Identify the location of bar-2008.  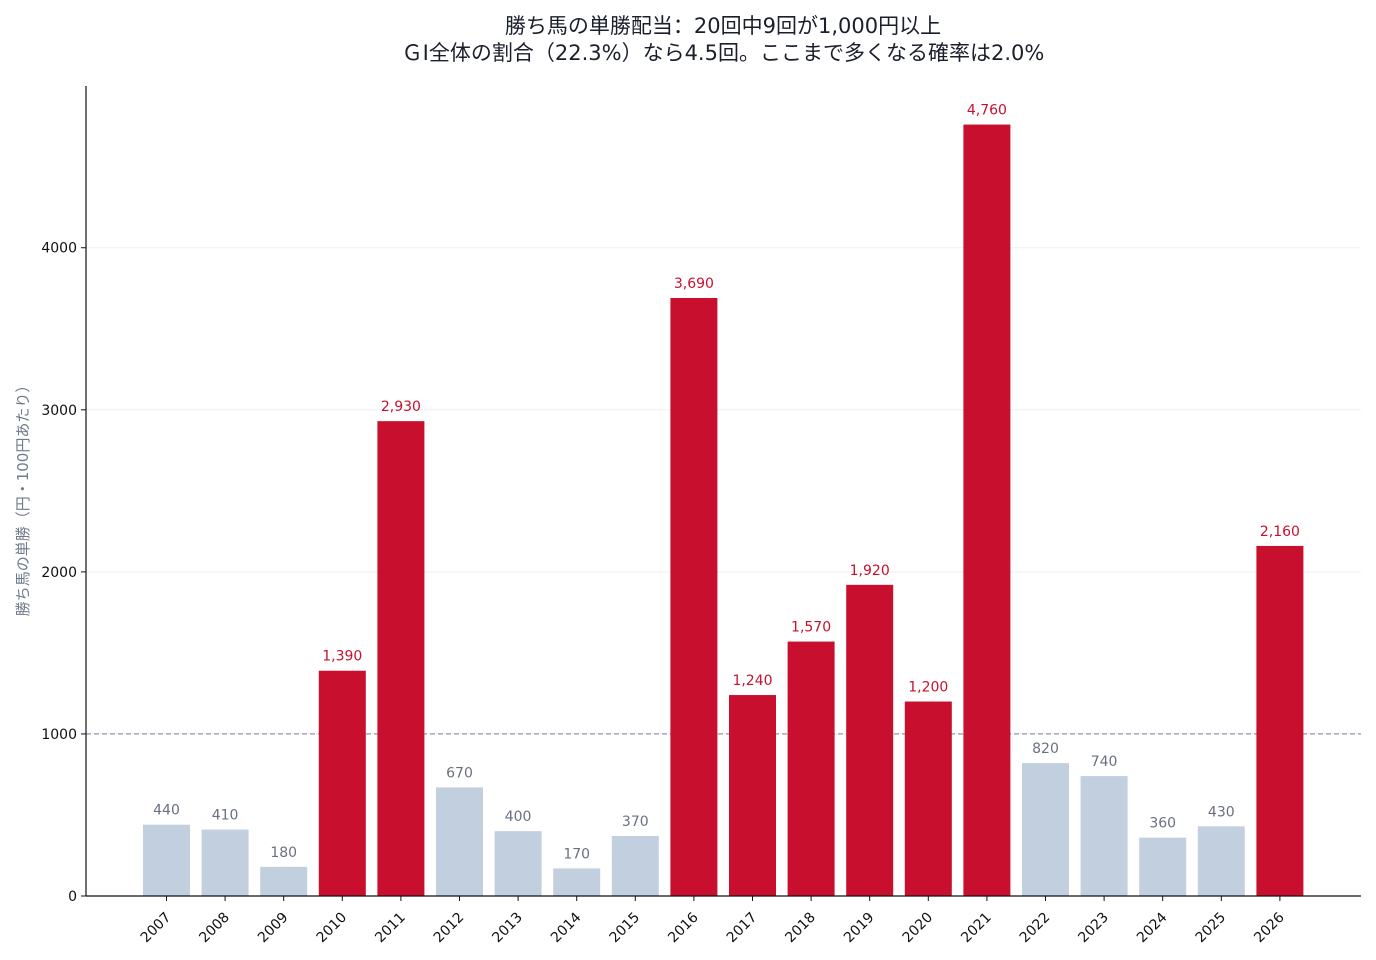
(225, 862).